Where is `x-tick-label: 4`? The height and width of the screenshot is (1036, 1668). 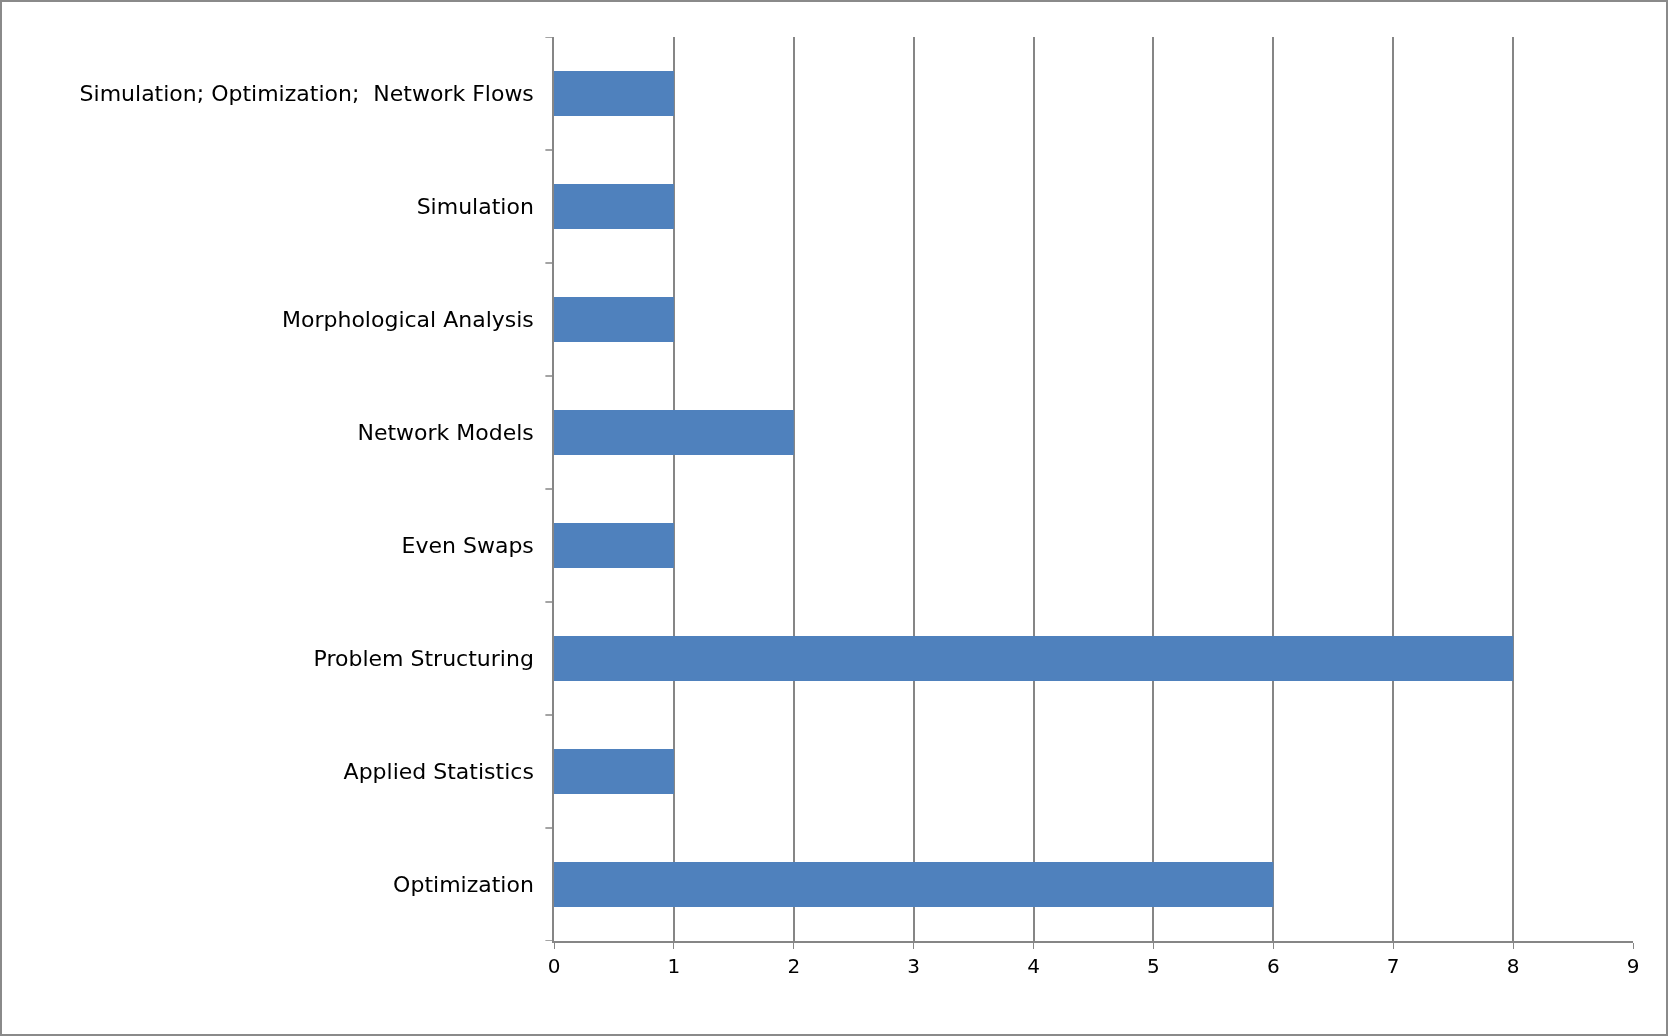
x-tick-label: 4 is located at coordinates (1033, 965).